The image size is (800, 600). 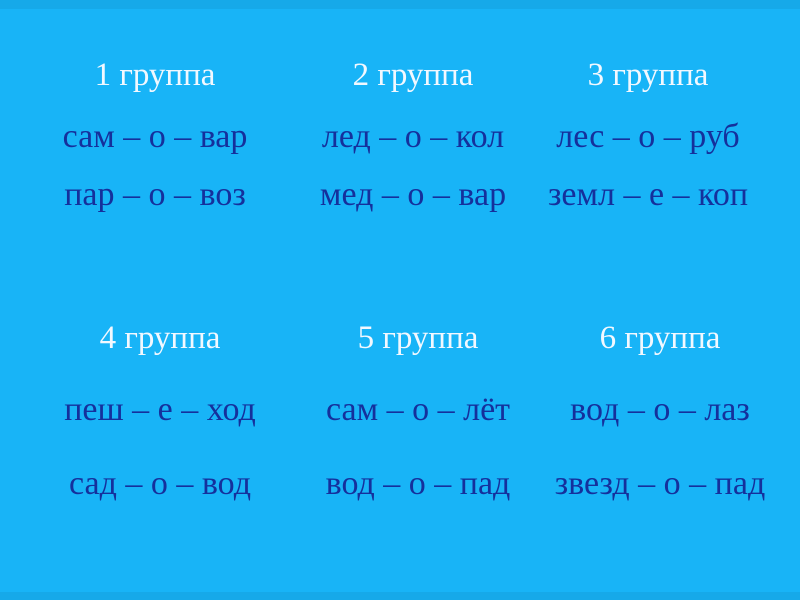 I want to click on group-1-word-1: сам – о – вар, so click(x=155, y=136).